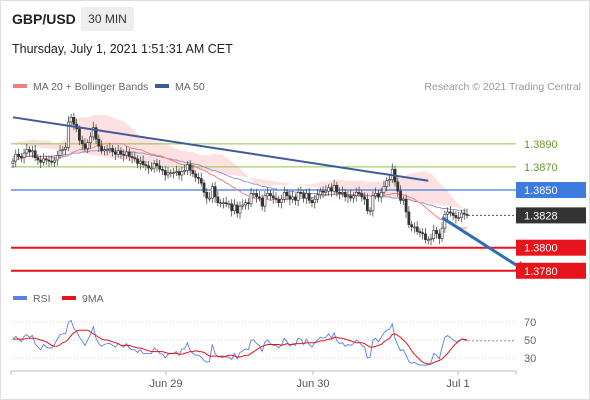  I want to click on rsi-tick-label: 70, so click(530, 323).